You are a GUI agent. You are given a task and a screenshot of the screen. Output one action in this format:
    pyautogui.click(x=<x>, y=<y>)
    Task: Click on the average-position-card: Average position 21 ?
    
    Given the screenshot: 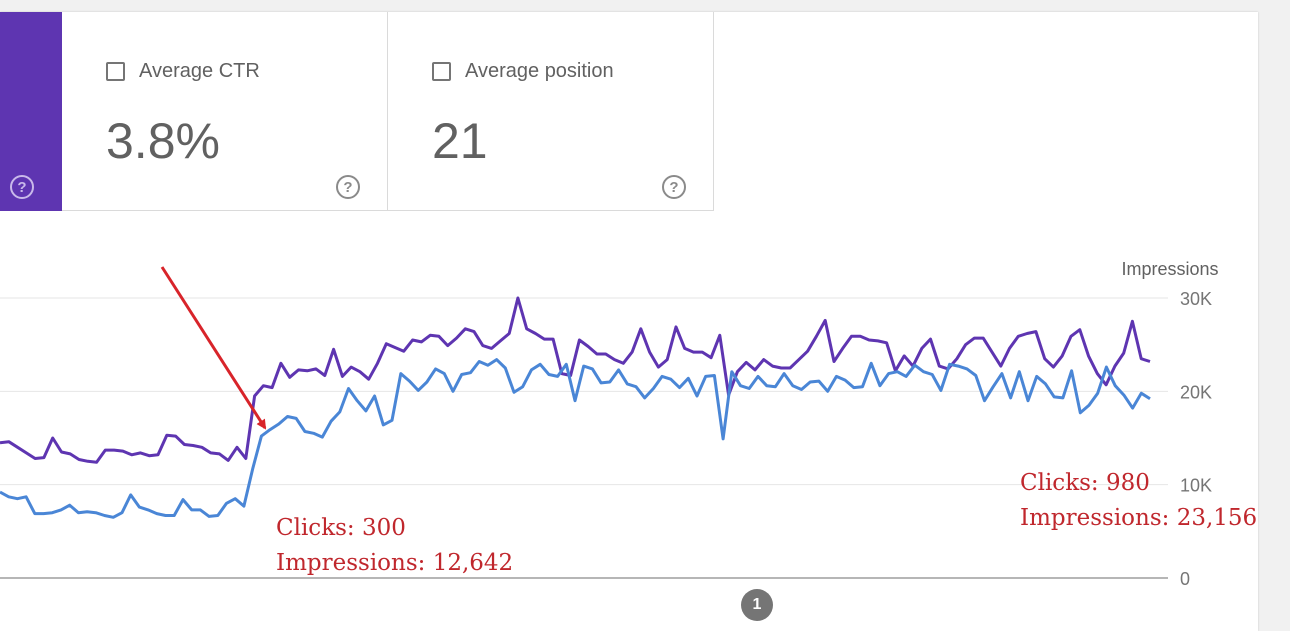 What is the action you would take?
    pyautogui.click(x=551, y=111)
    